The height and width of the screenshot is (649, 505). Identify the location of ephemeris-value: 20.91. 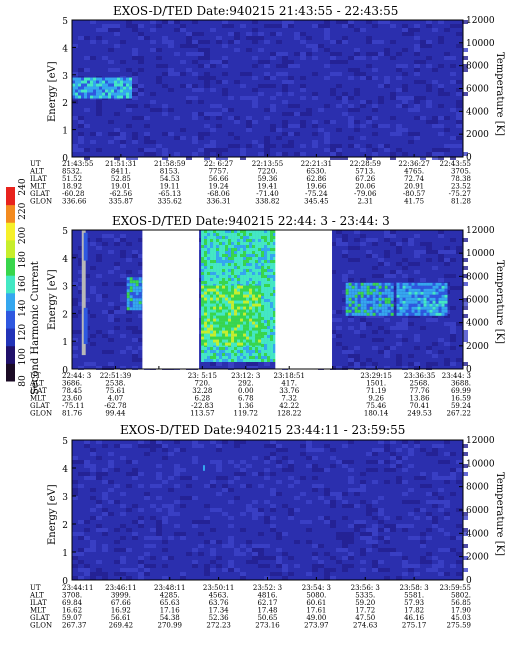
(414, 187).